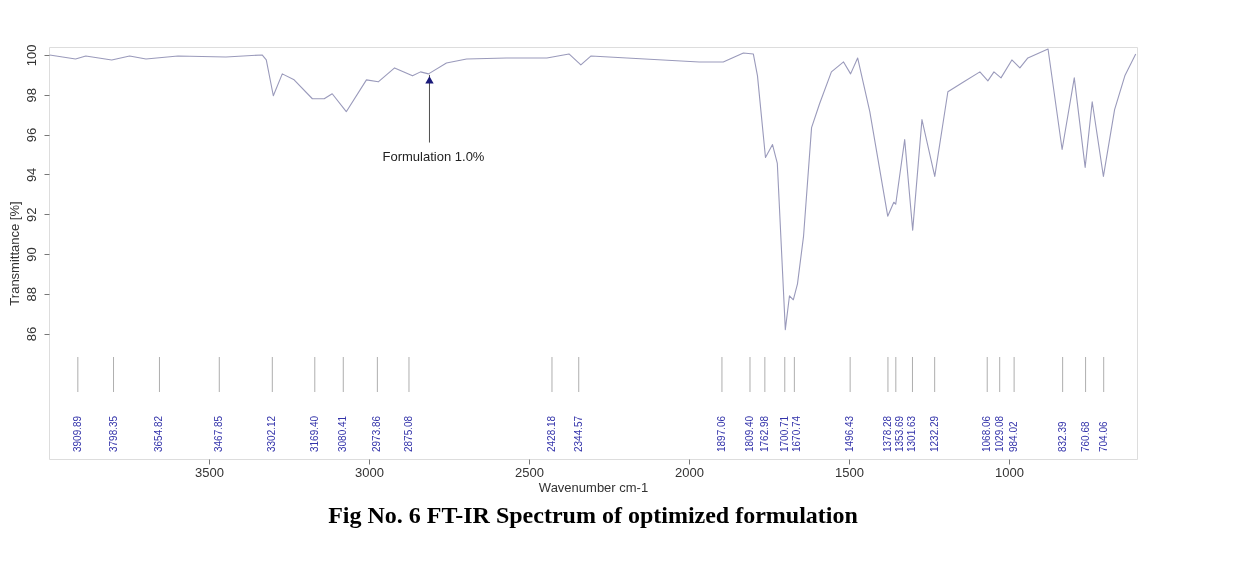 The image size is (1238, 566). What do you see at coordinates (31, 55) in the screenshot?
I see `y-tick-label: 100` at bounding box center [31, 55].